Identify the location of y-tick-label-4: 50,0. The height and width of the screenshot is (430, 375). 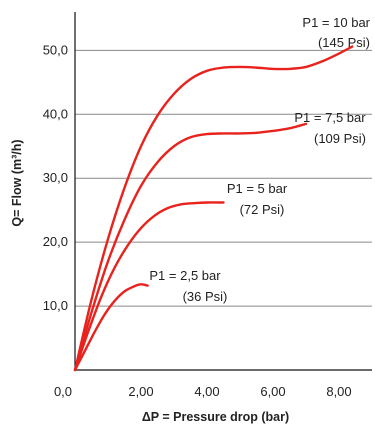
(55, 49).